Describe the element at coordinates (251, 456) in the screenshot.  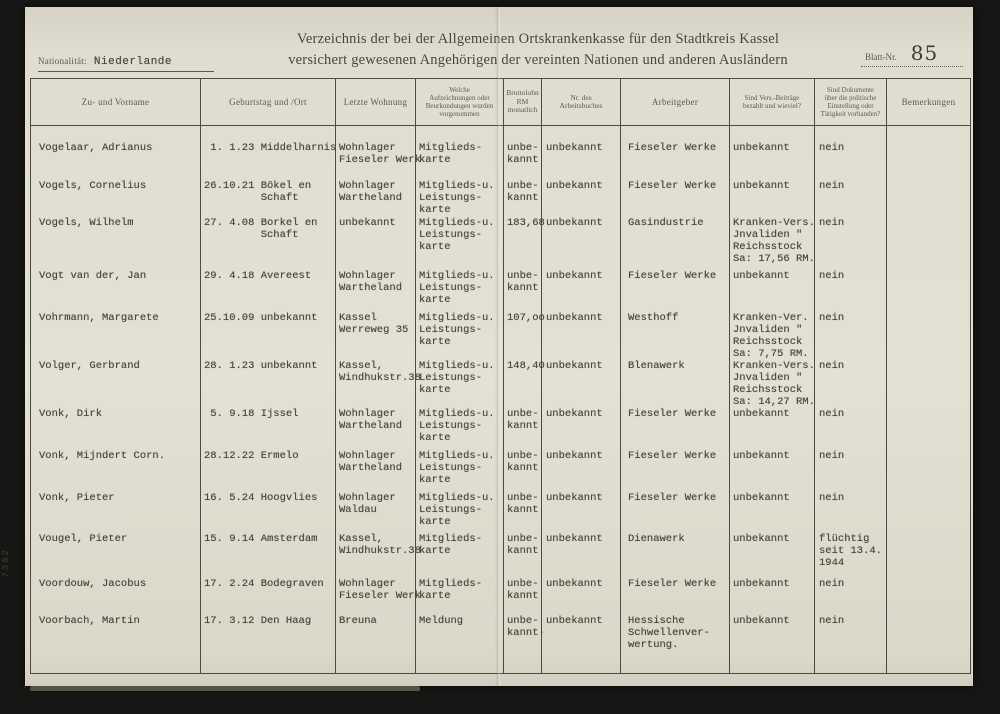
I see `table-cell: 28.12.22 Ermelo` at that location.